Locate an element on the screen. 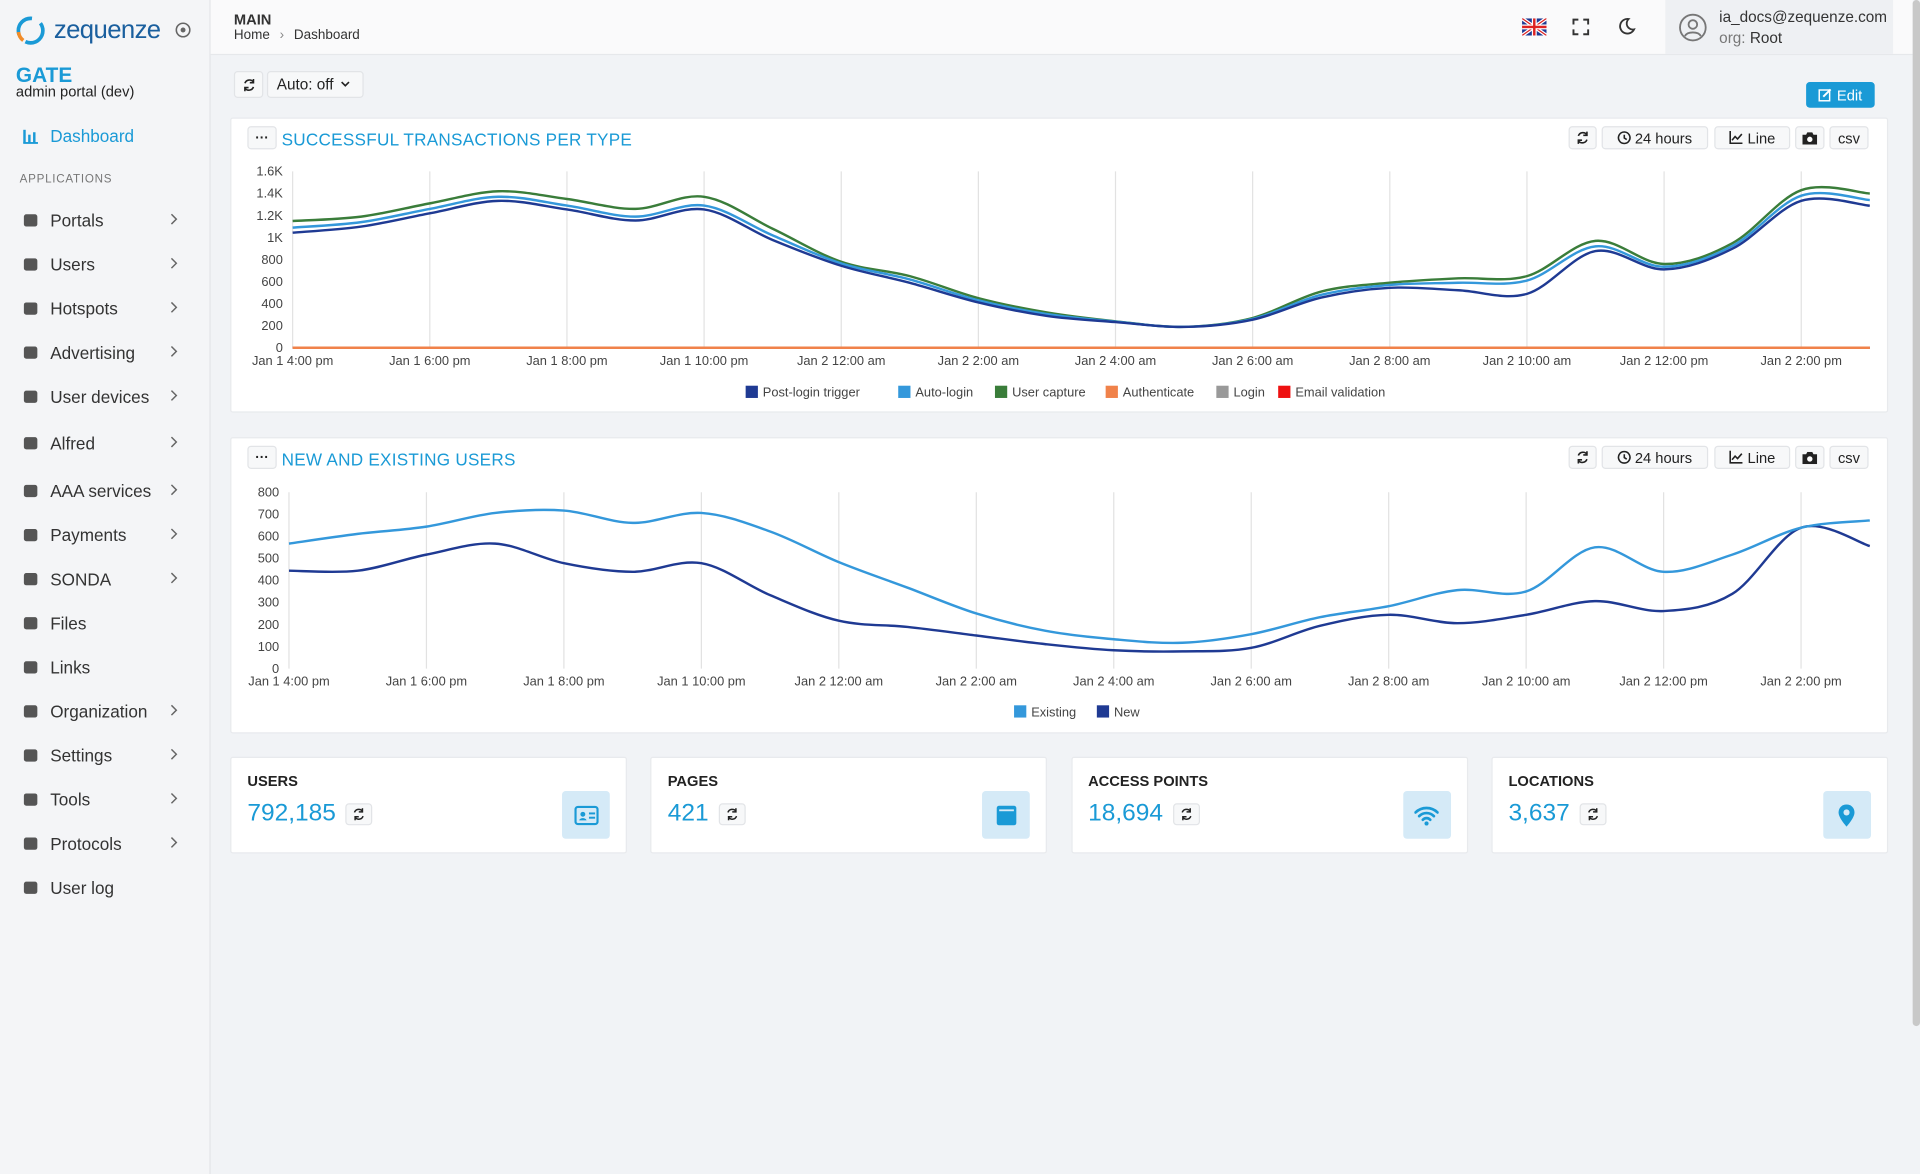 The image size is (1920, 1174). nav-label: Protocols is located at coordinates (86, 843).